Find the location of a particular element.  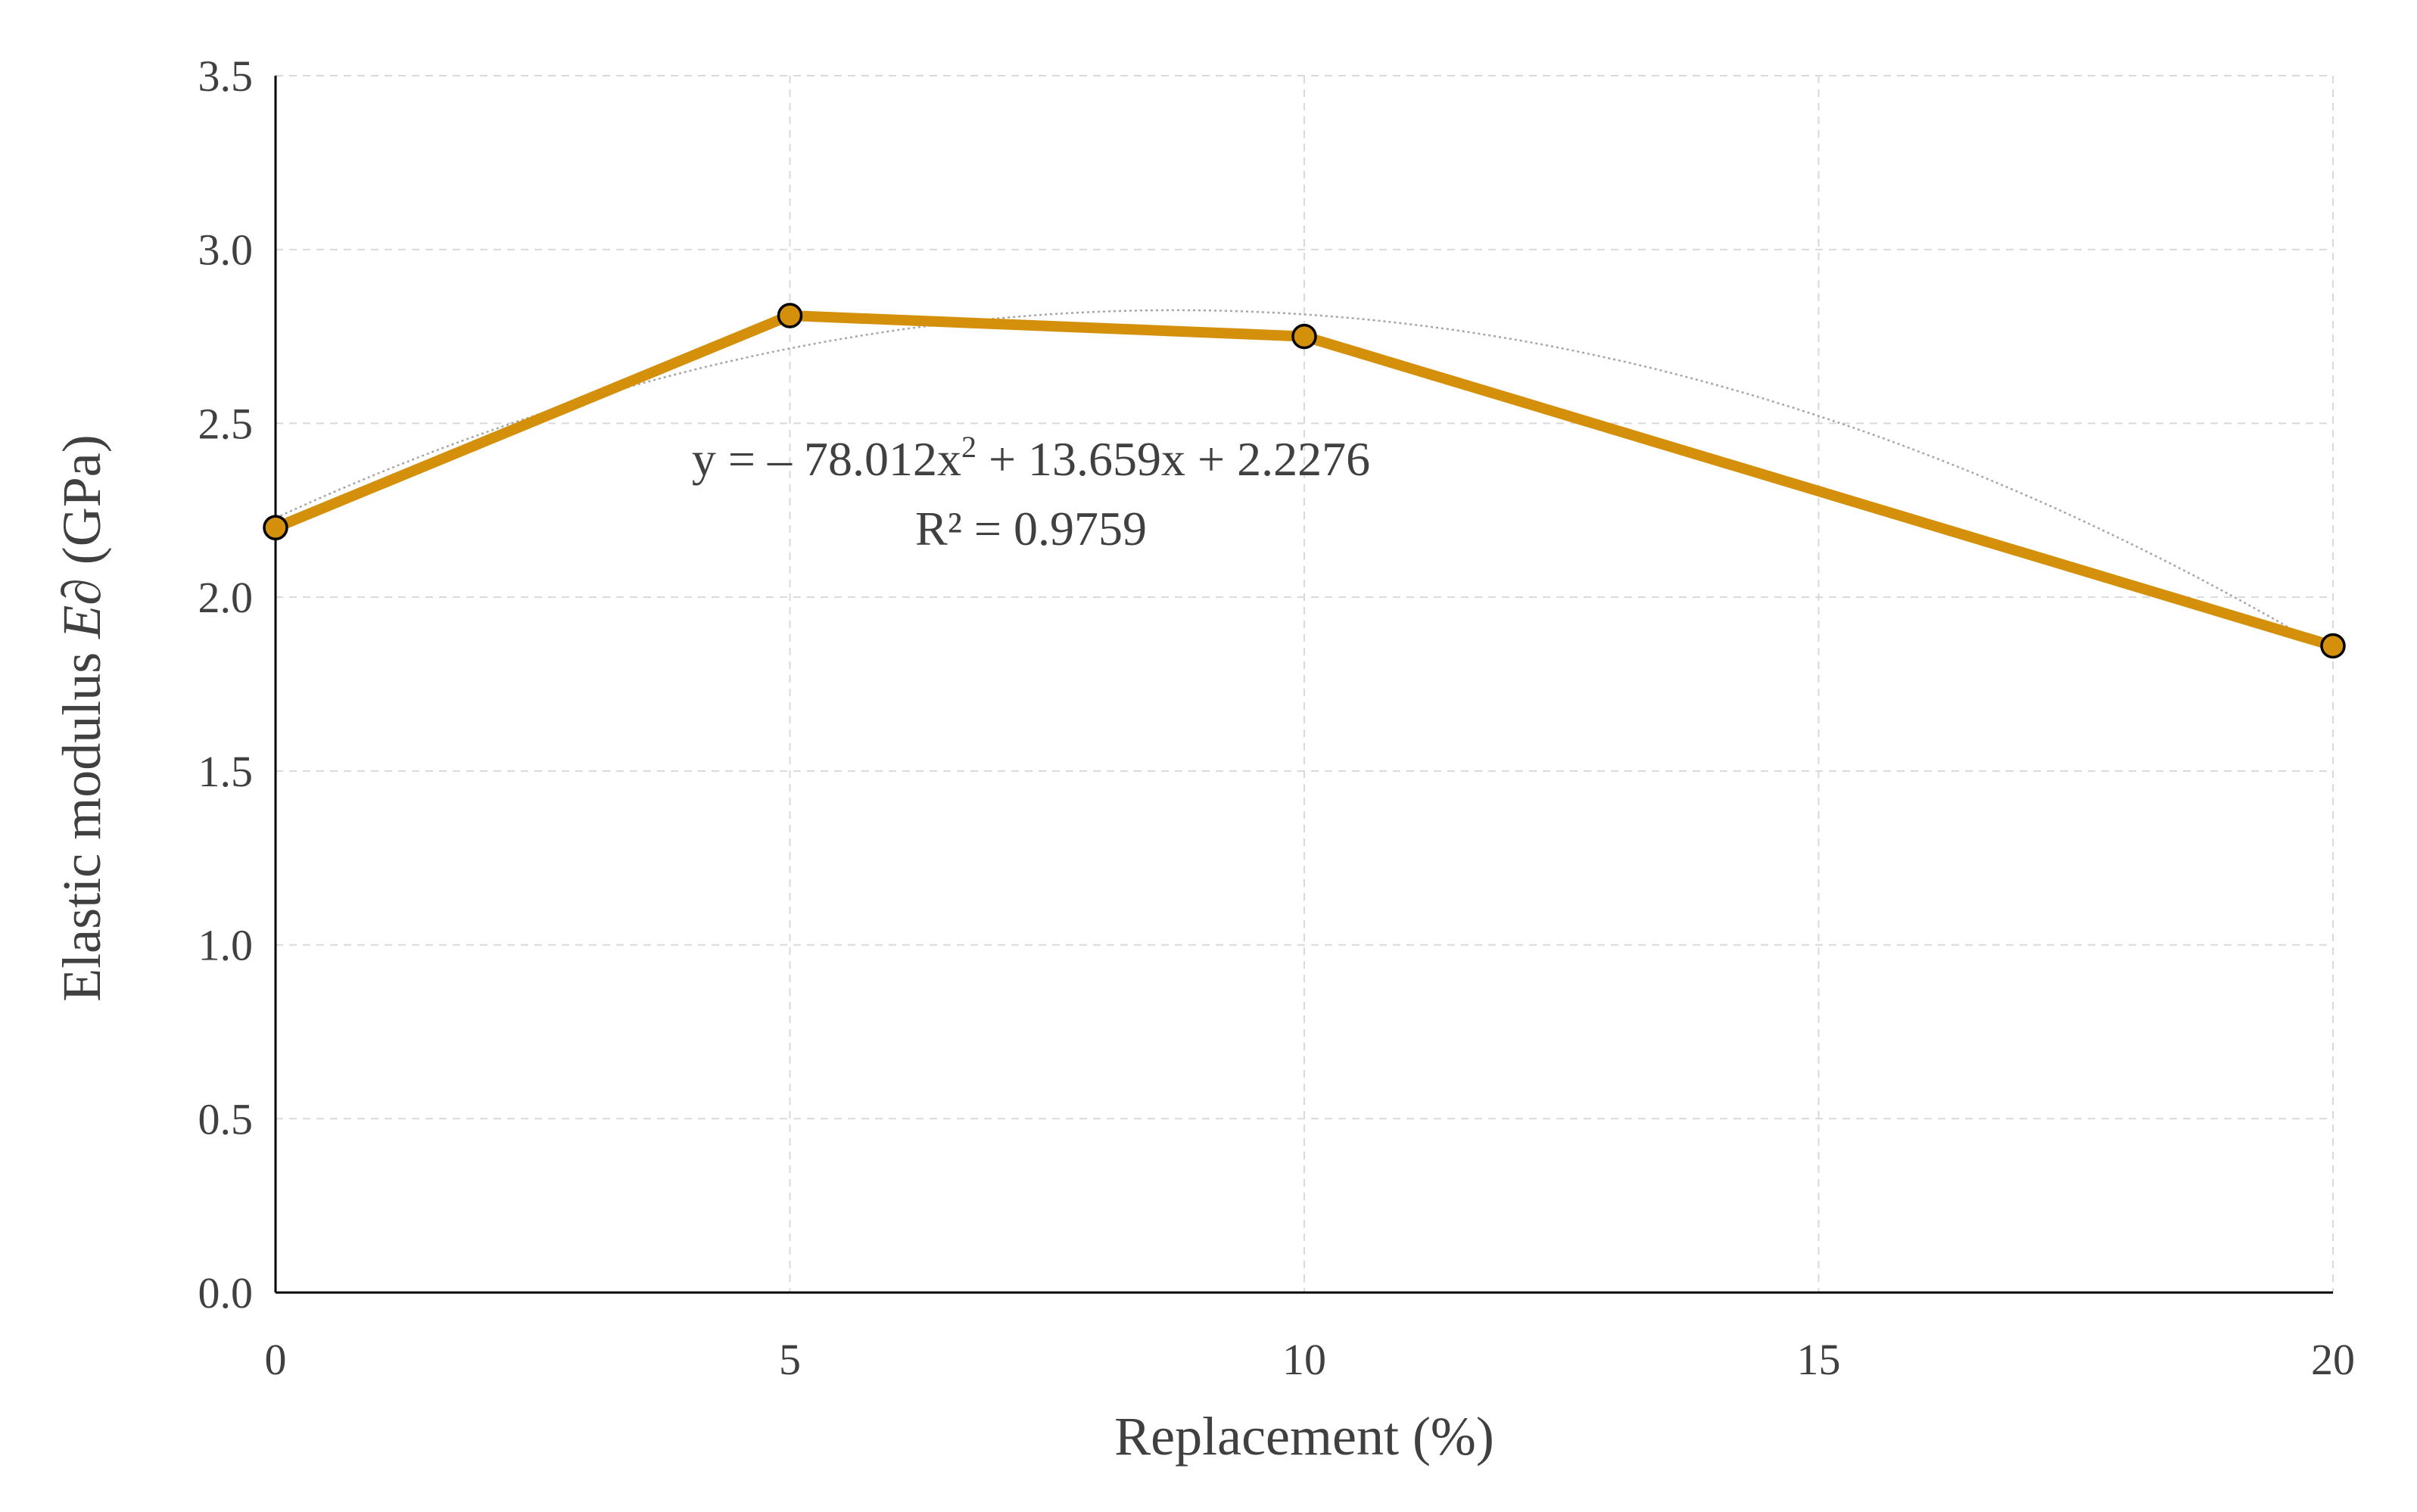

trendline-equation-tail: + 13.659x + 2.2276 is located at coordinates (1173, 459).